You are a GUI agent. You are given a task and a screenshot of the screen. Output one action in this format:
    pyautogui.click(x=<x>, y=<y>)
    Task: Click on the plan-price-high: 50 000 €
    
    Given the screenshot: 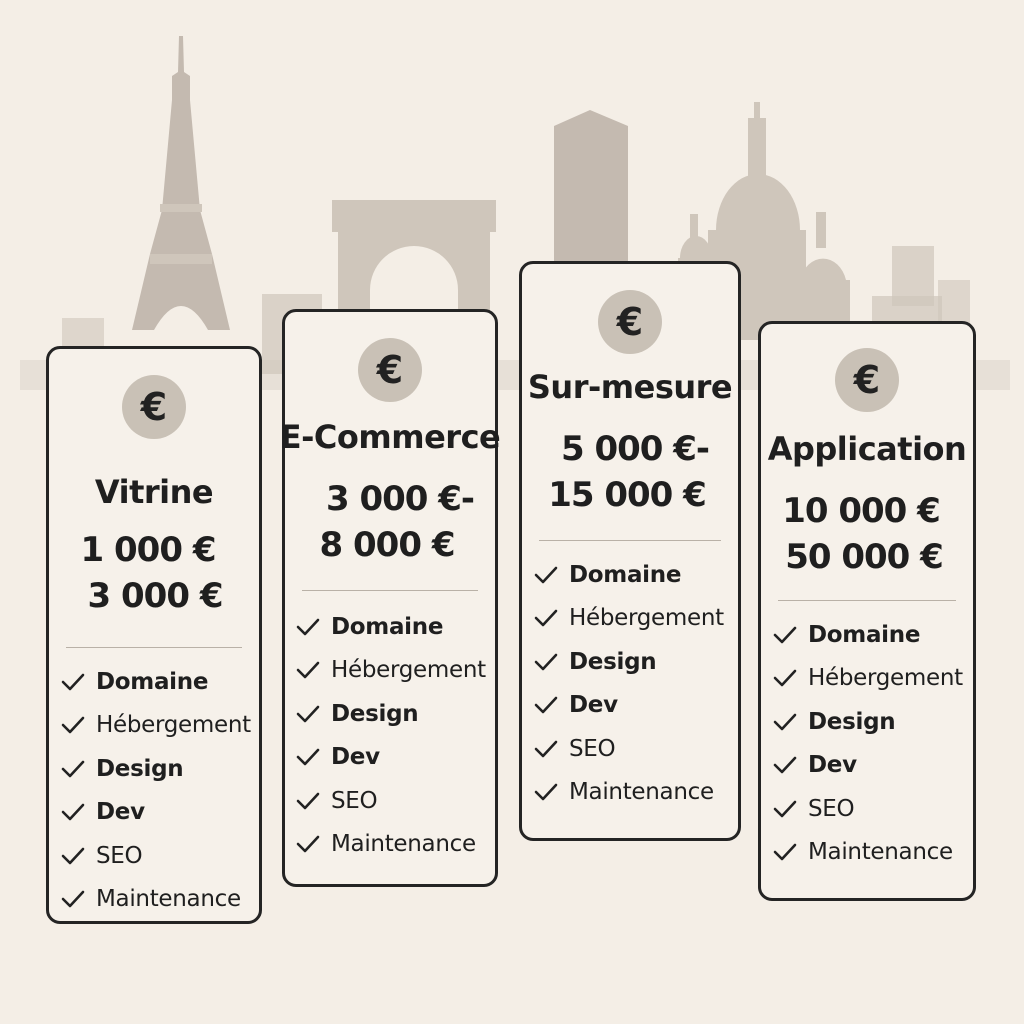 What is the action you would take?
    pyautogui.click(x=864, y=557)
    